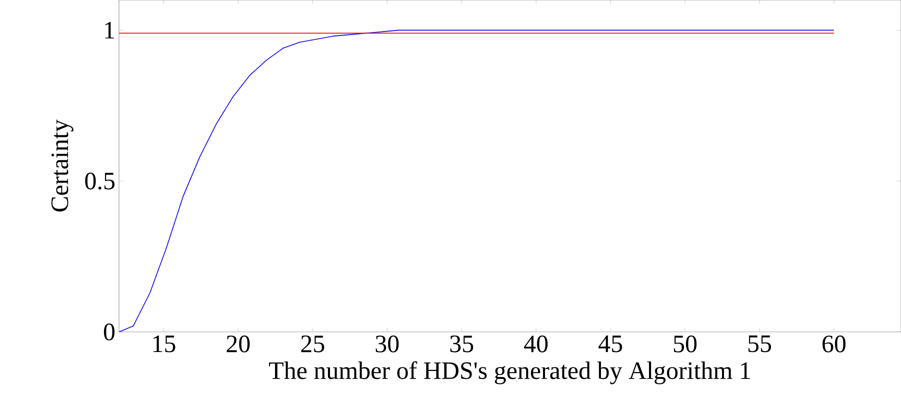 The image size is (901, 419). Describe the element at coordinates (100, 181) in the screenshot. I see `y-tick-label: 0.5` at that location.